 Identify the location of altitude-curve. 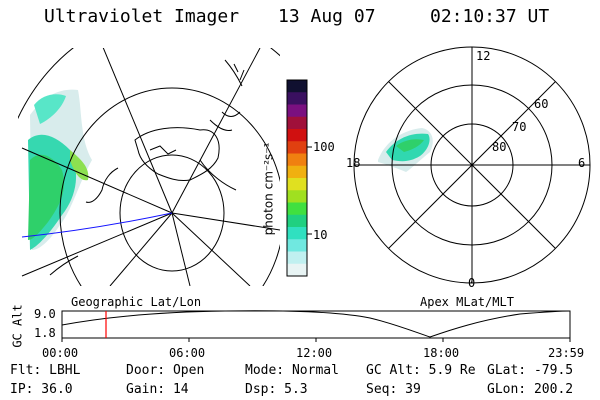
(316, 324).